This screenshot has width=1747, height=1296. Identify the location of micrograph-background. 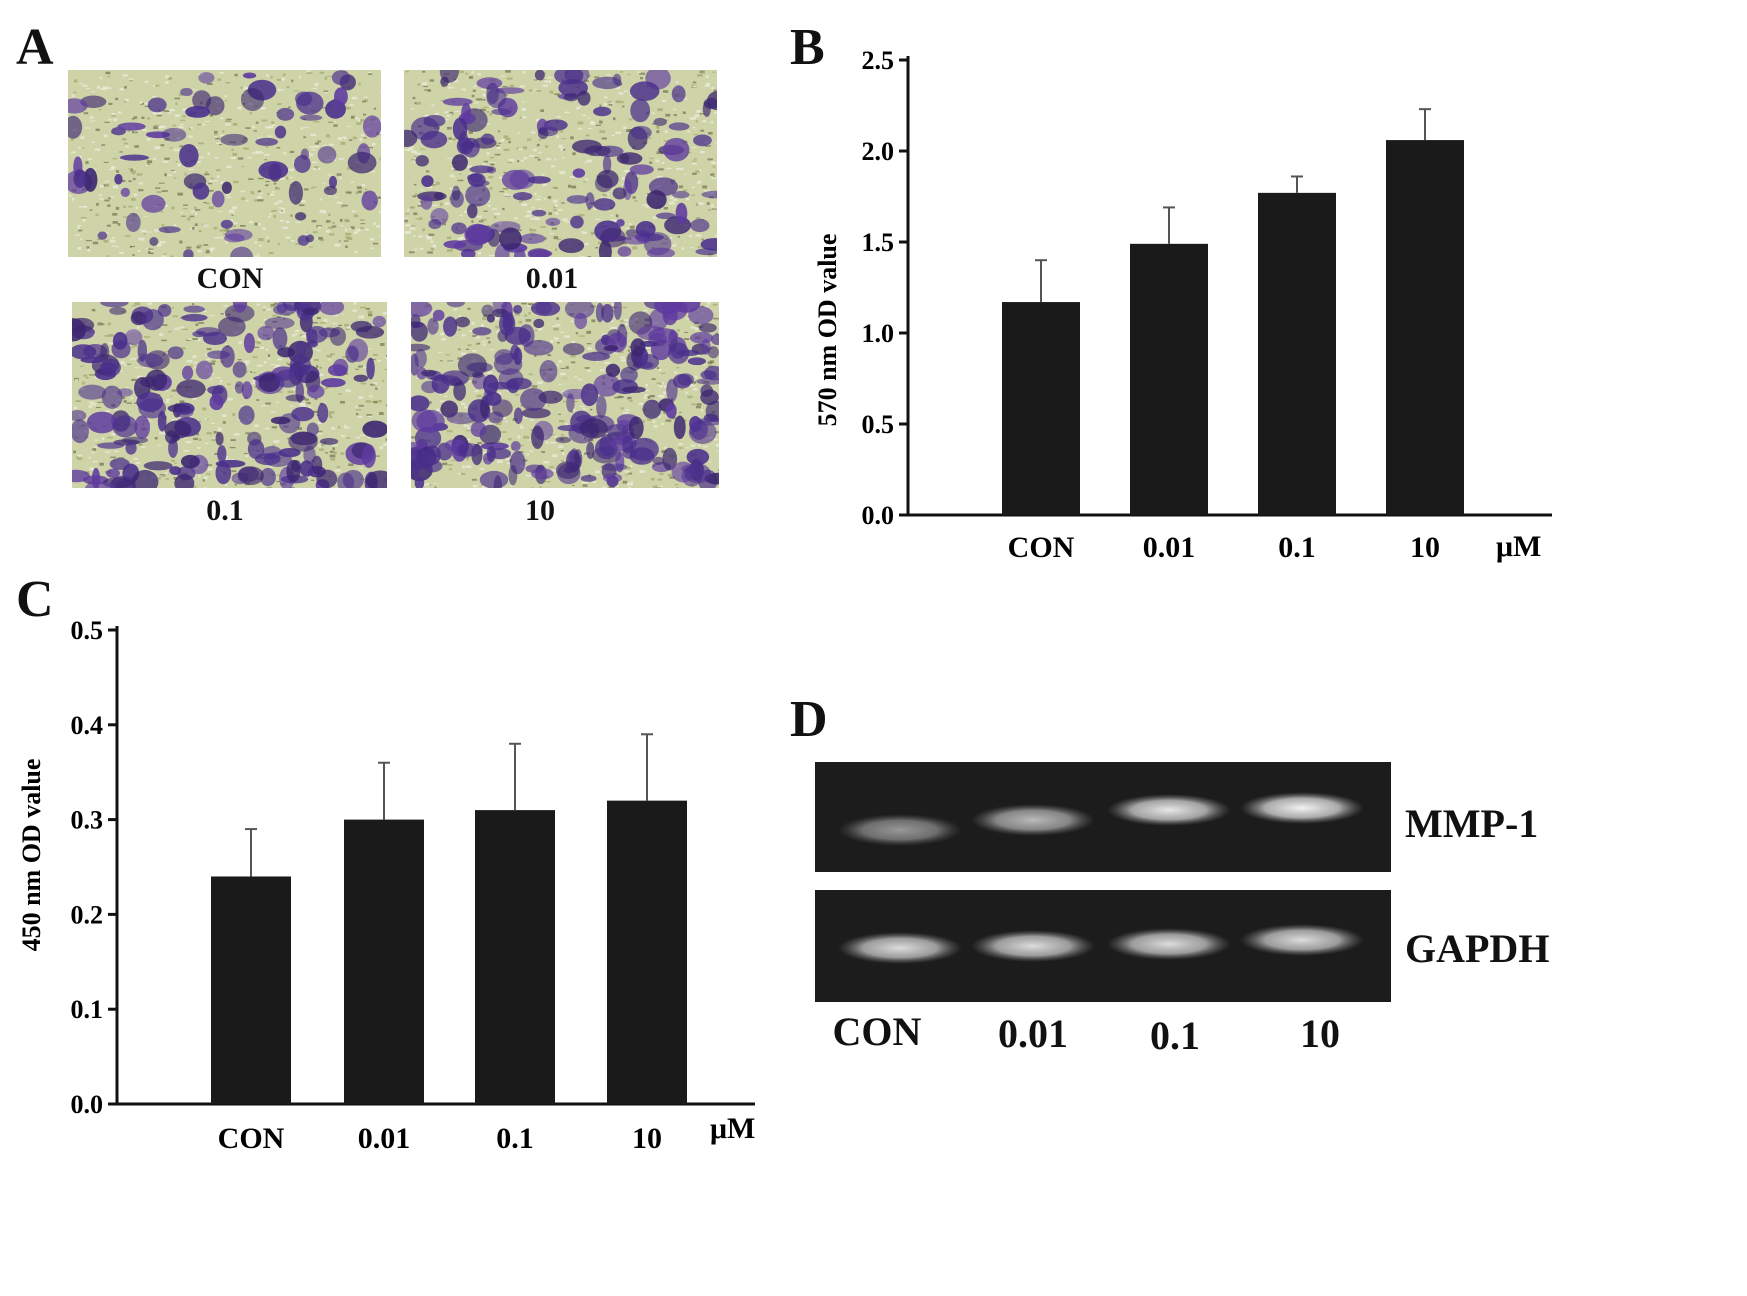
(224, 163).